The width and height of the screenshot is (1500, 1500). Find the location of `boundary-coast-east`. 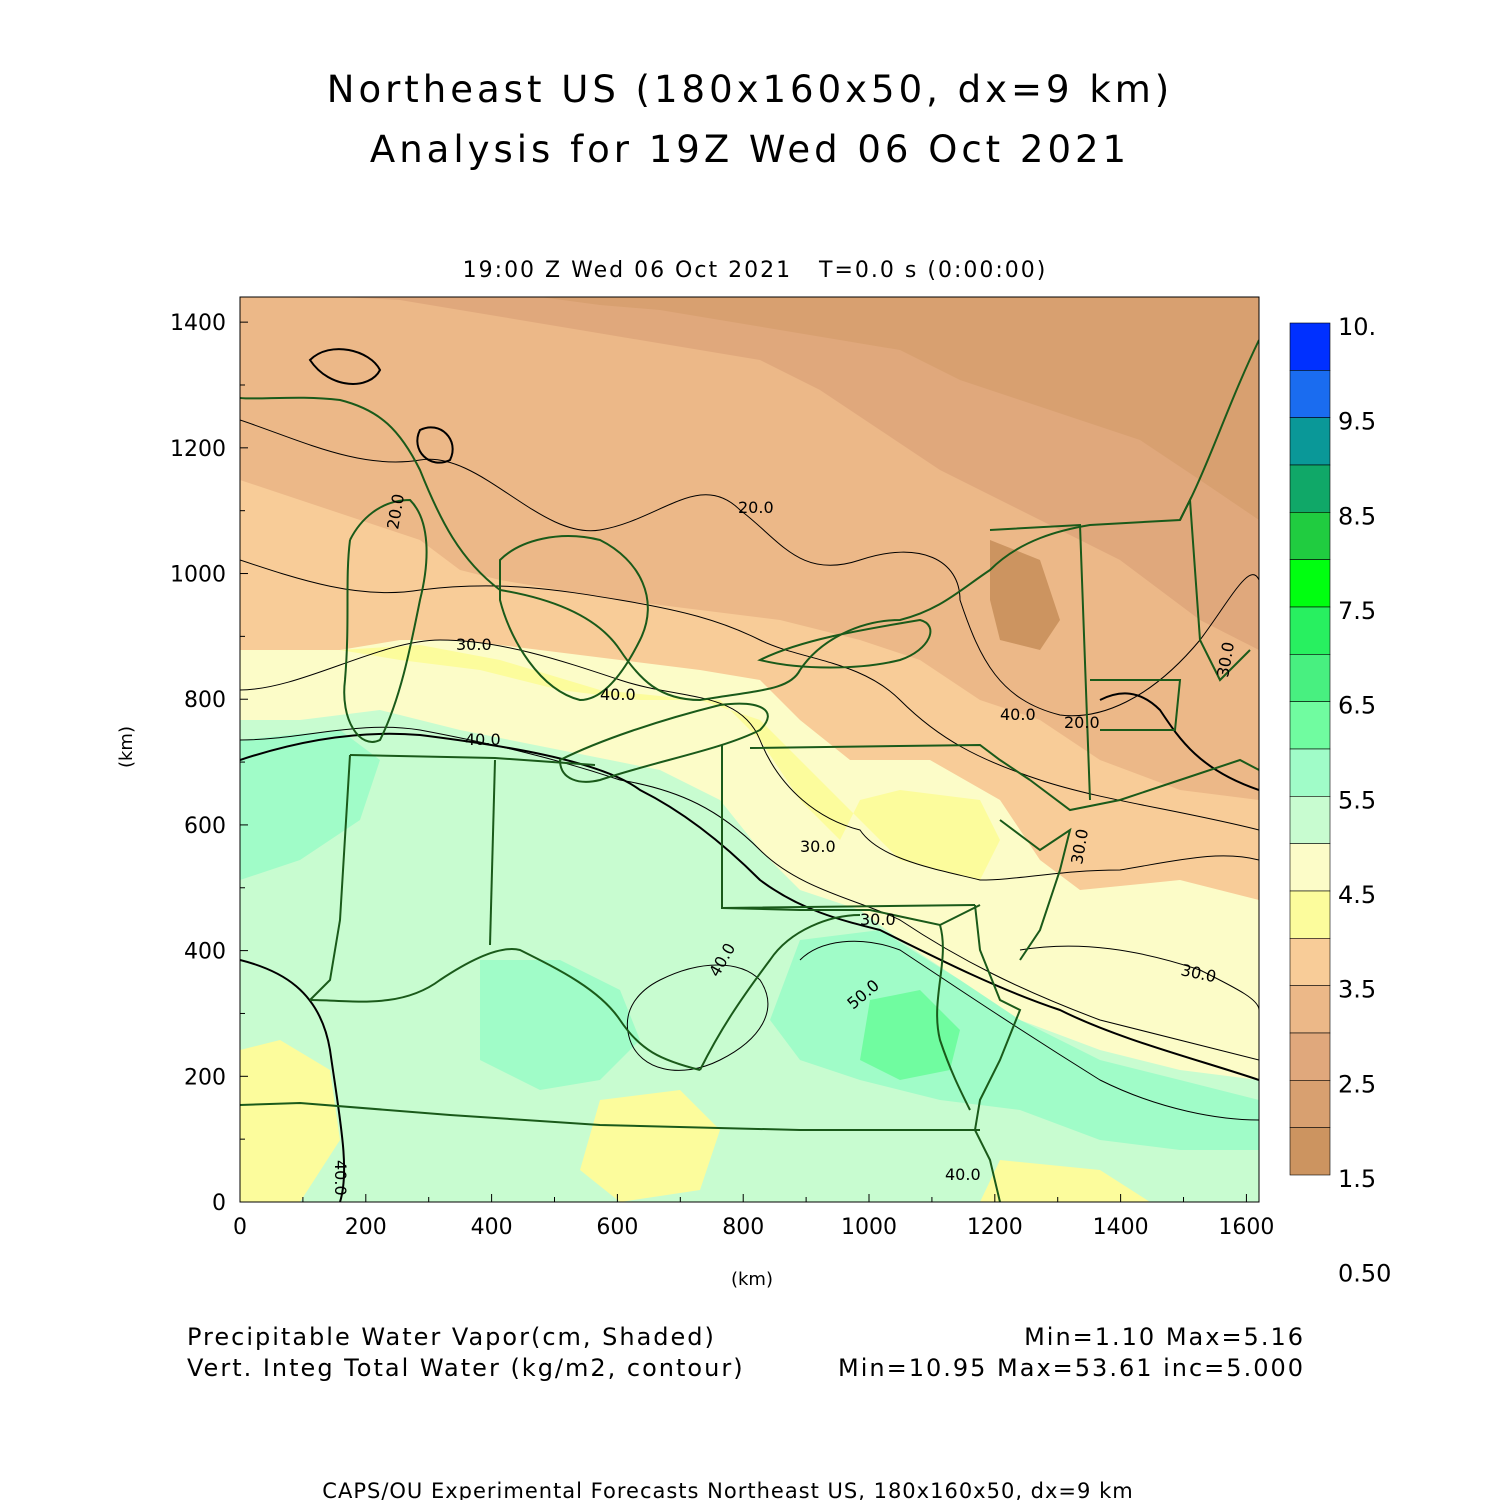

boundary-coast-east is located at coordinates (1144, 785).